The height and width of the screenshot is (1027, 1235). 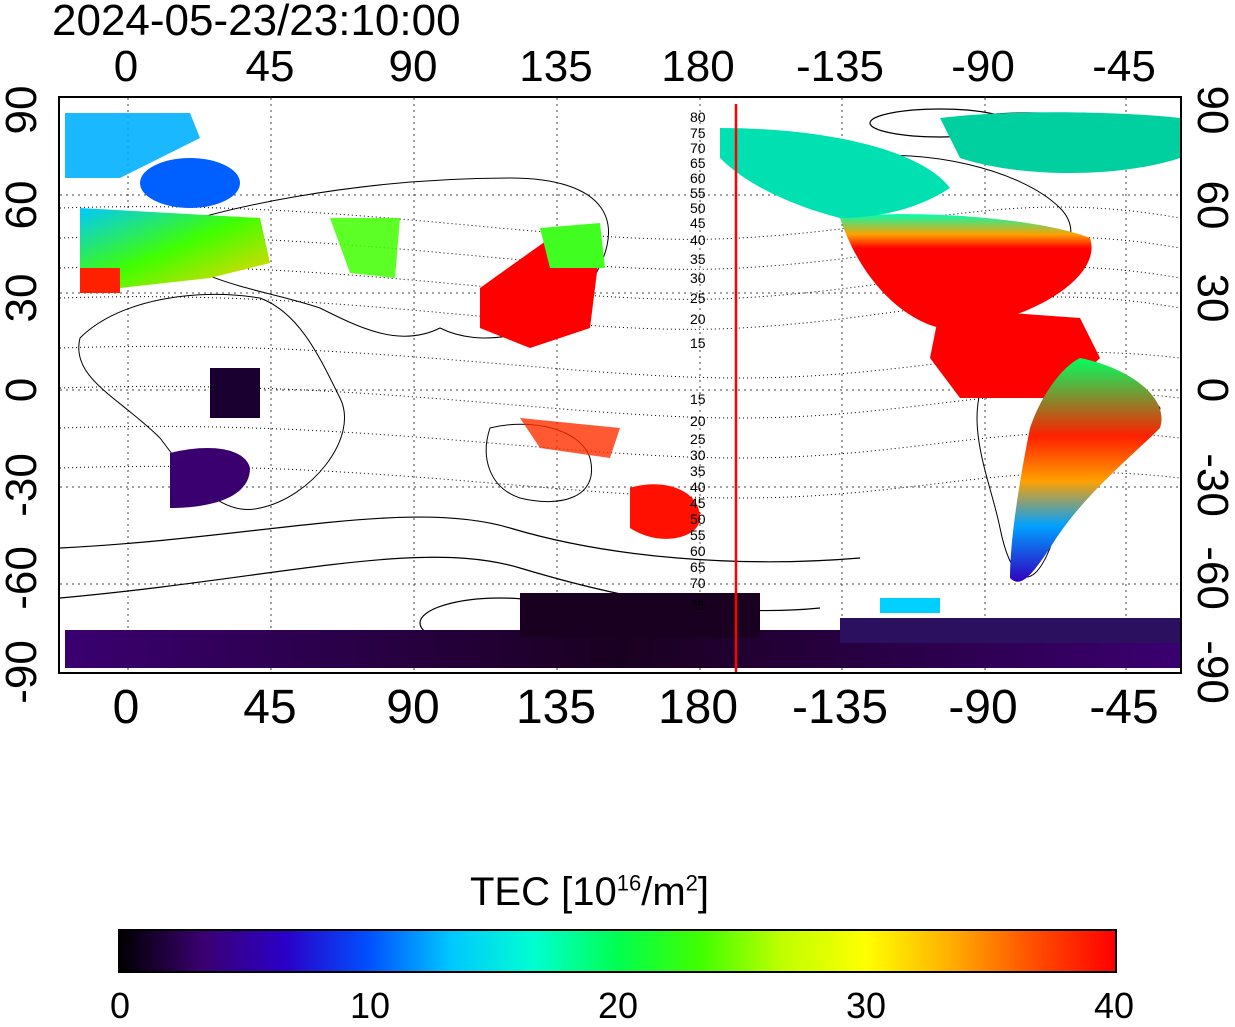 What do you see at coordinates (698, 298) in the screenshot?
I see `contour-label-north: 25` at bounding box center [698, 298].